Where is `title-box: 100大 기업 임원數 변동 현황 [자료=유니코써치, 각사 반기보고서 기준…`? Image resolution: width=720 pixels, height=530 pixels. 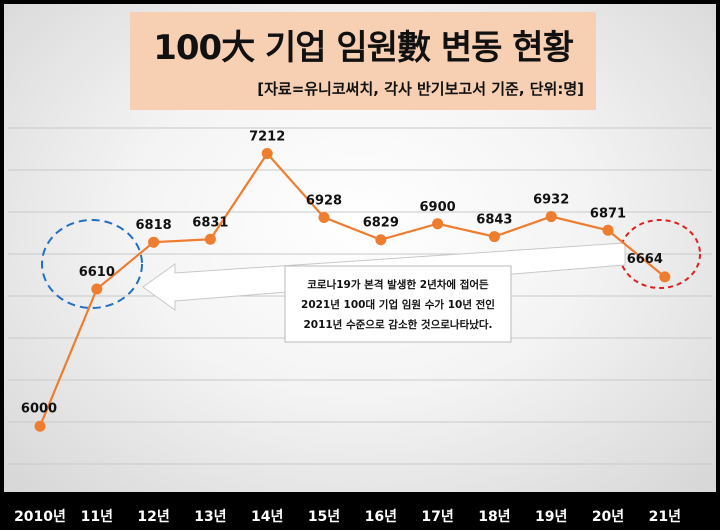 title-box: 100大 기업 임원數 변동 현황 [자료=유니코써치, 각사 반기보고서 기준… is located at coordinates (363, 61).